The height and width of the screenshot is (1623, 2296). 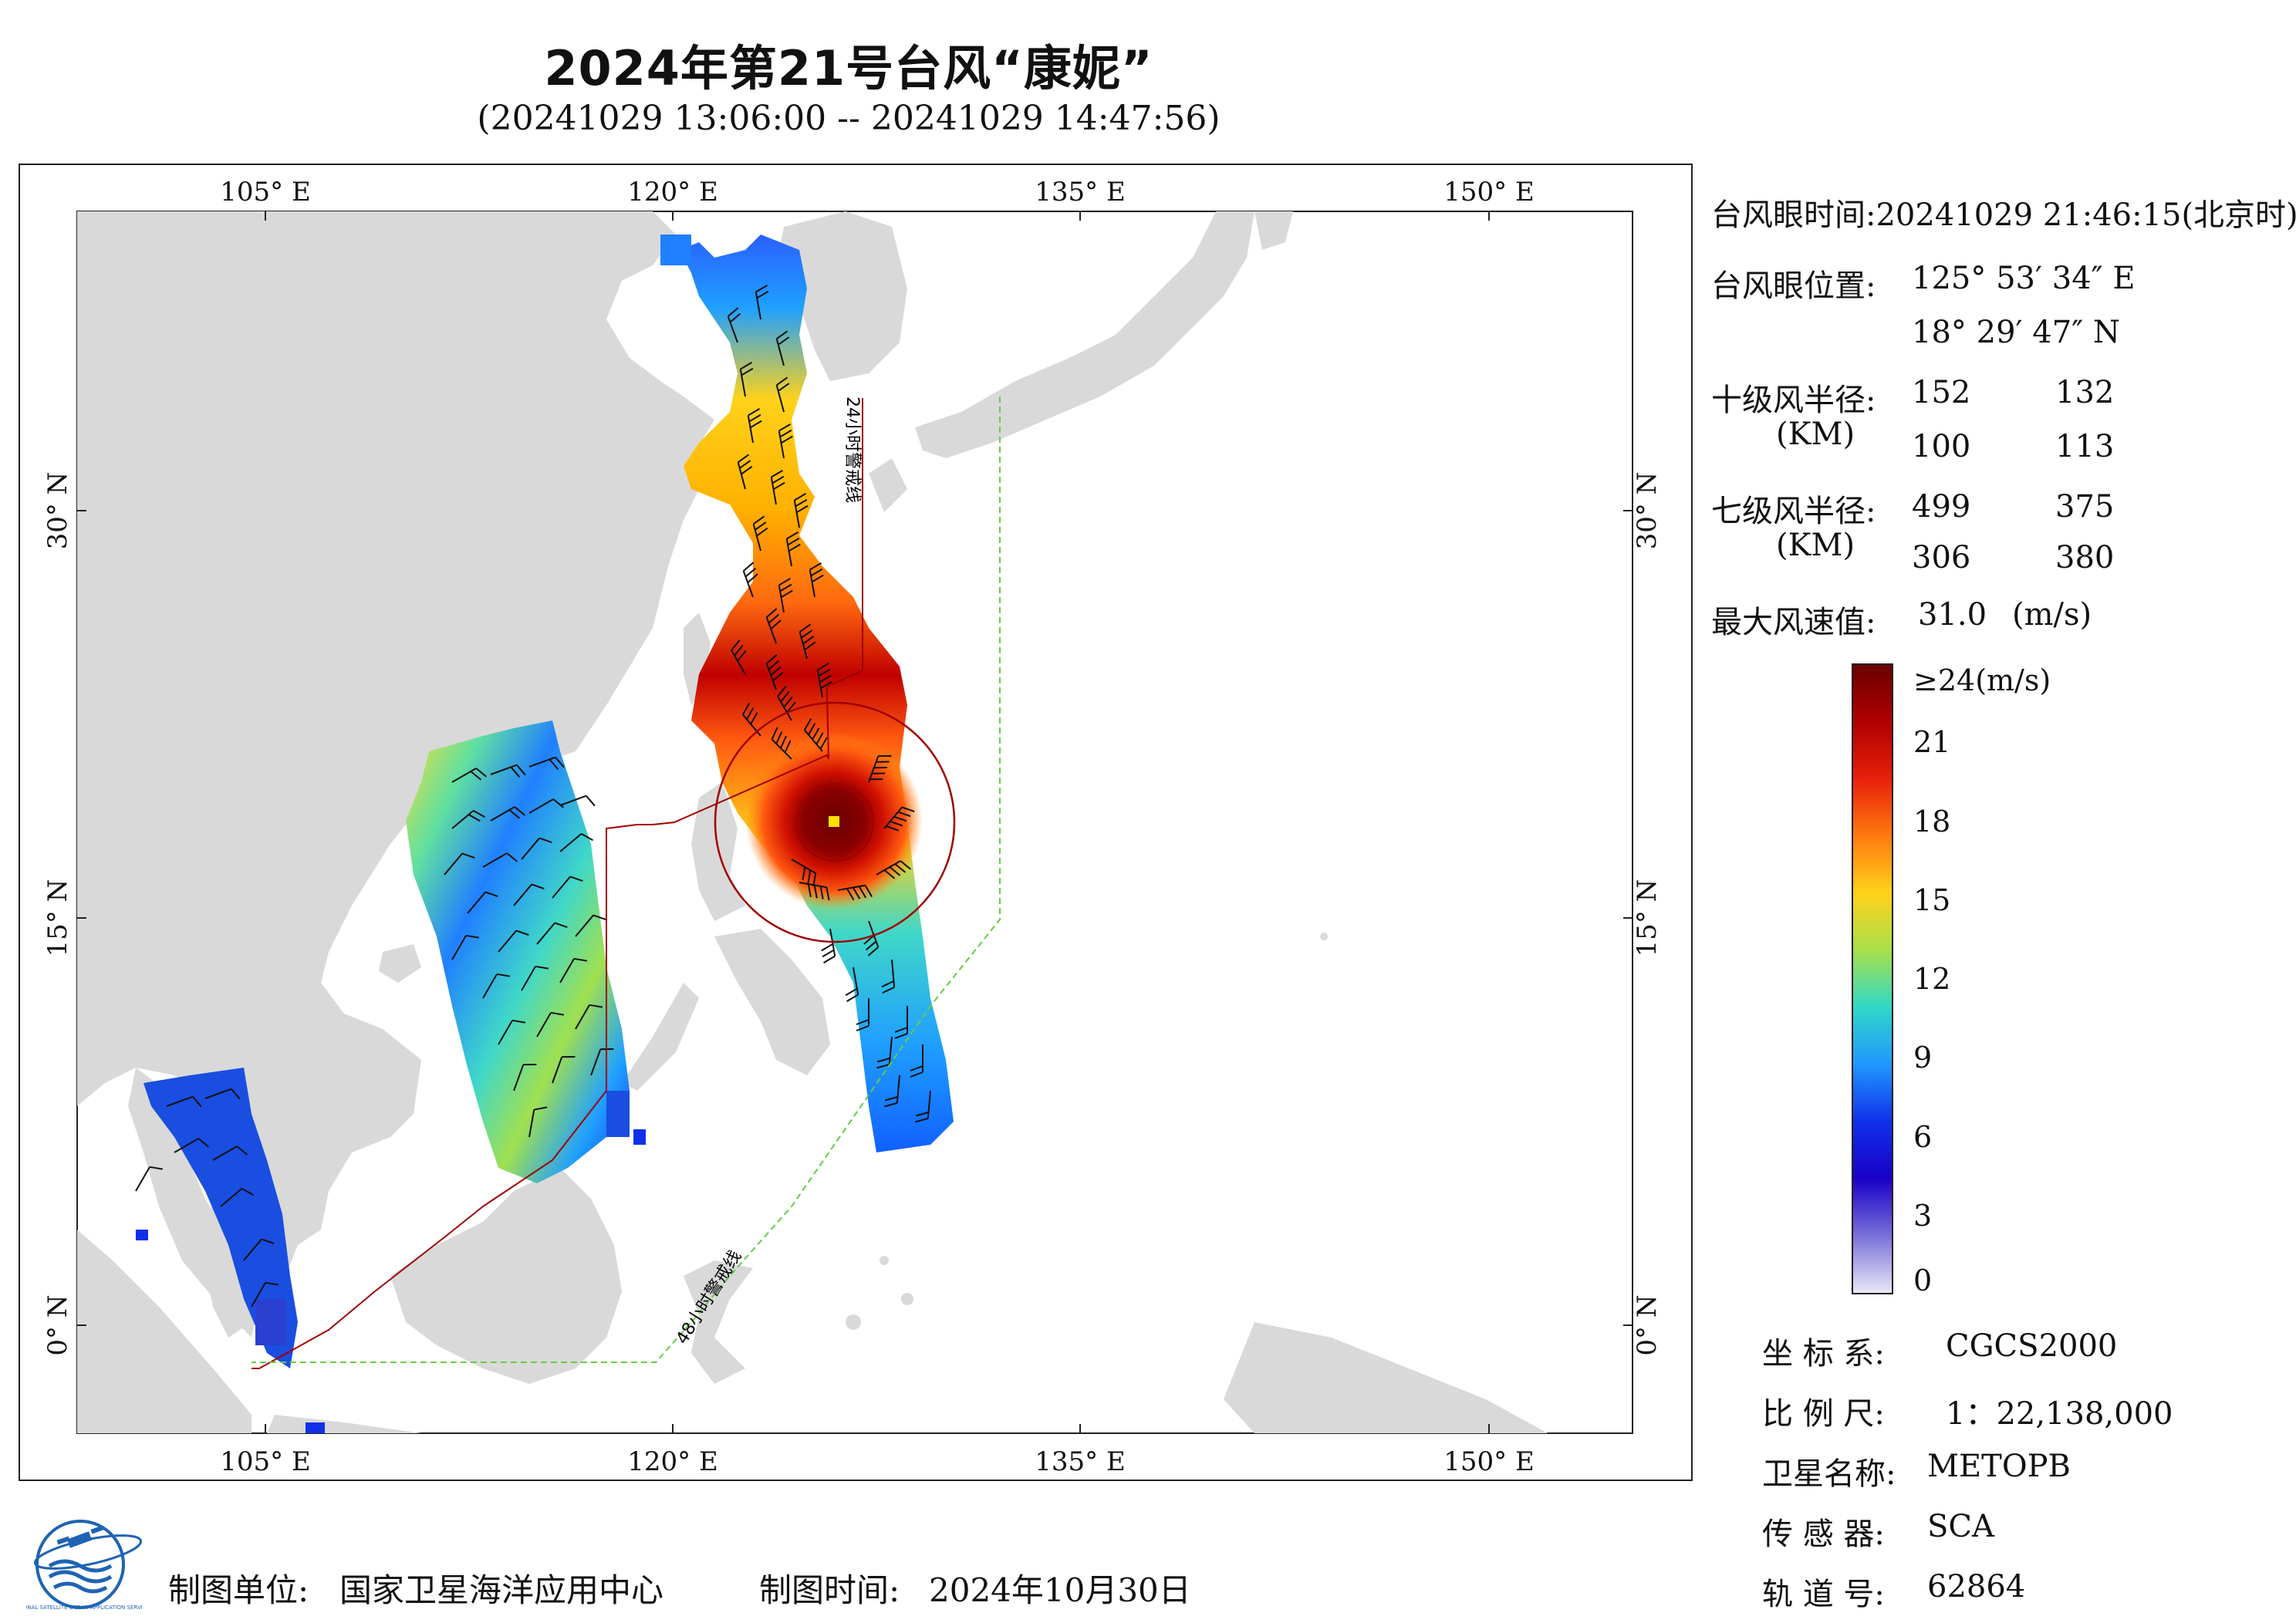 What do you see at coordinates (672, 192) in the screenshot?
I see `lon-label-120-top: 120° E` at bounding box center [672, 192].